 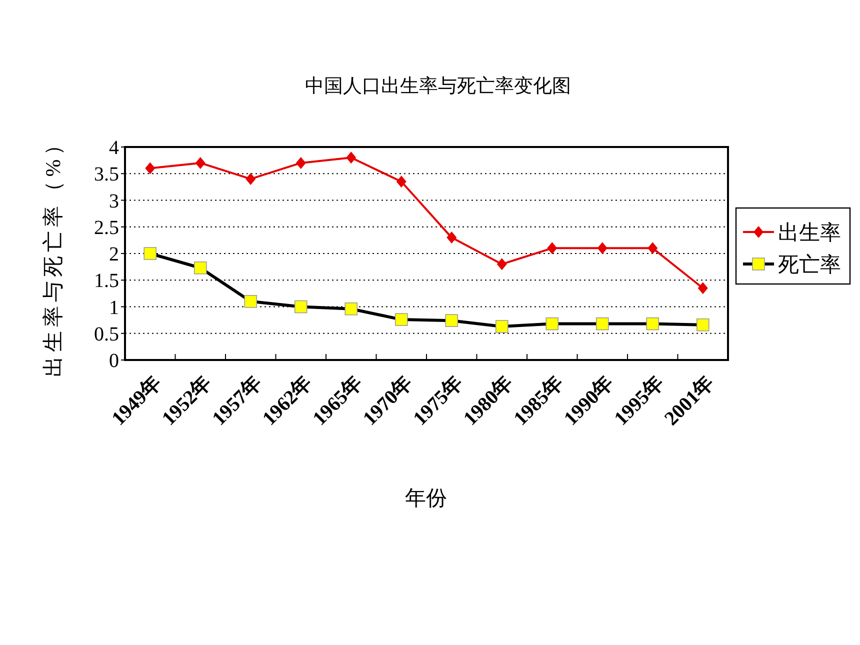 I want to click on y-tick-label: 3, so click(x=114, y=201).